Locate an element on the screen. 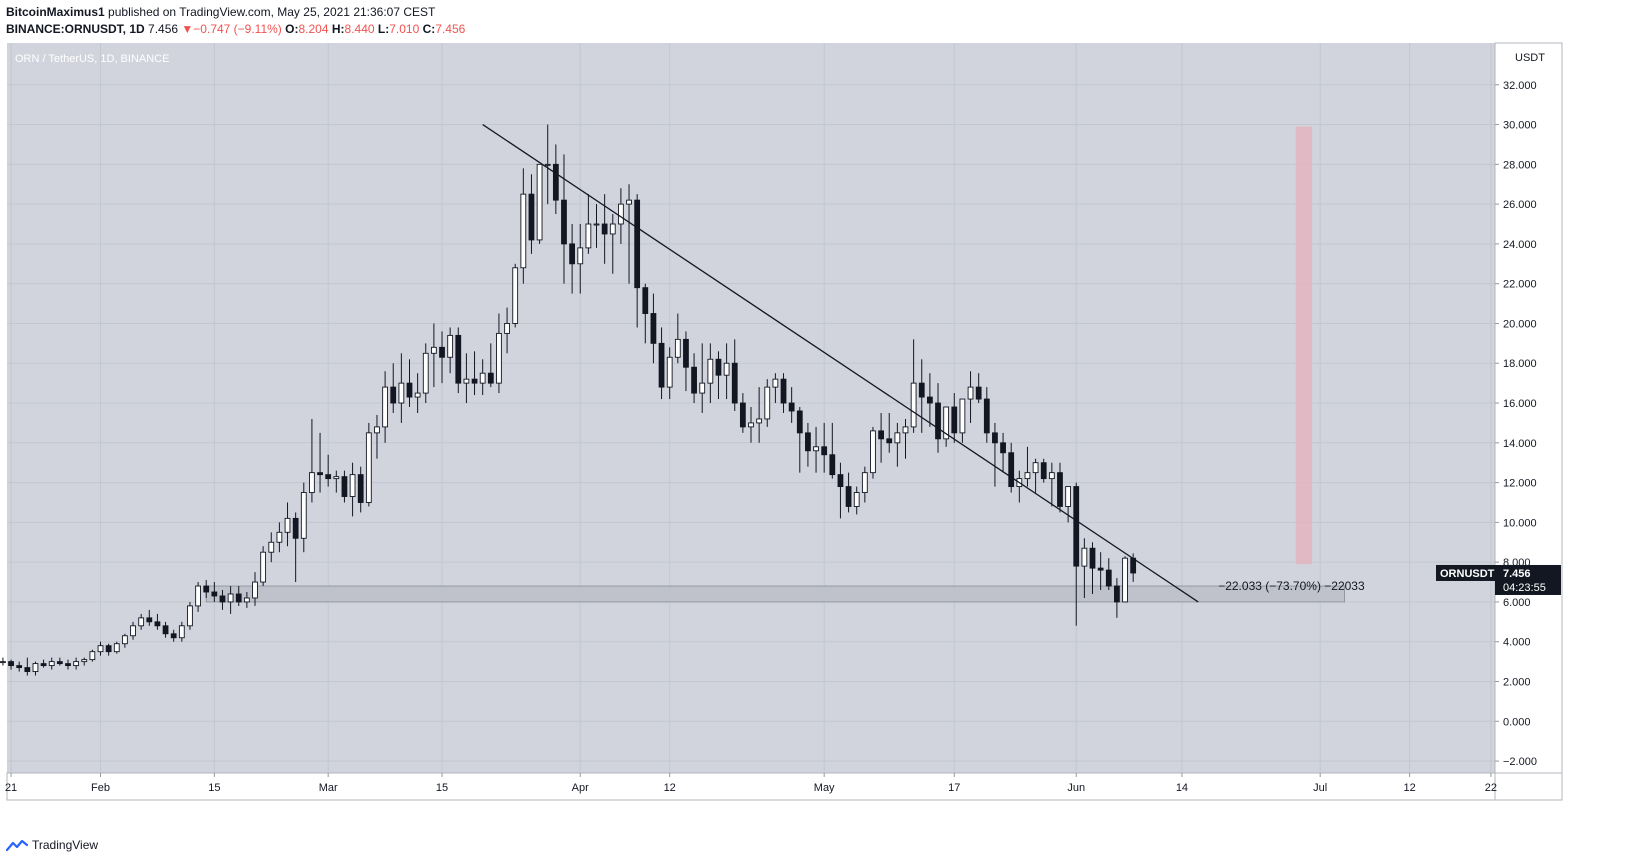 This screenshot has width=1627, height=867. tradingview-logo: TradingView is located at coordinates (52, 845).